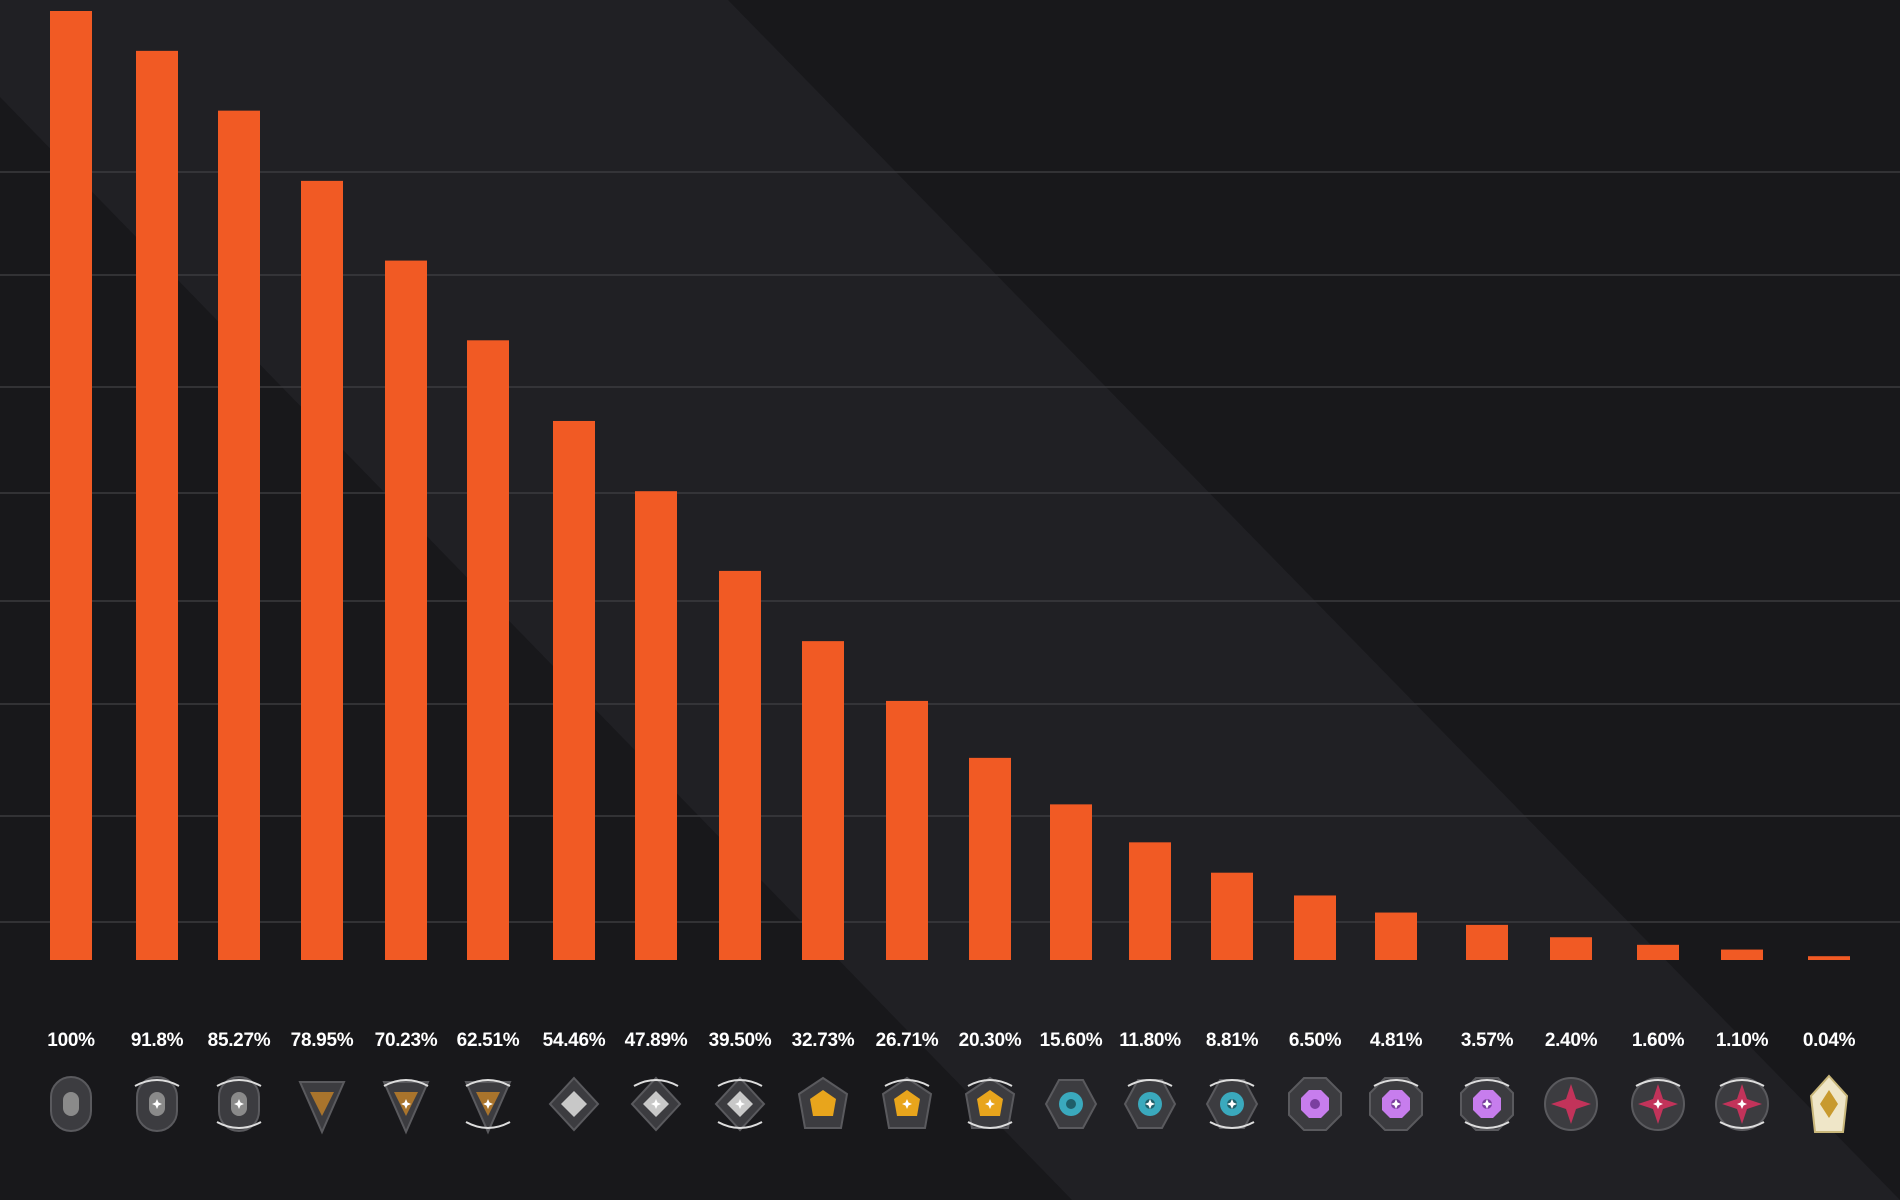 This screenshot has width=1900, height=1200. Describe the element at coordinates (1150, 1040) in the screenshot. I see `percentage-label: 11.80%` at that location.